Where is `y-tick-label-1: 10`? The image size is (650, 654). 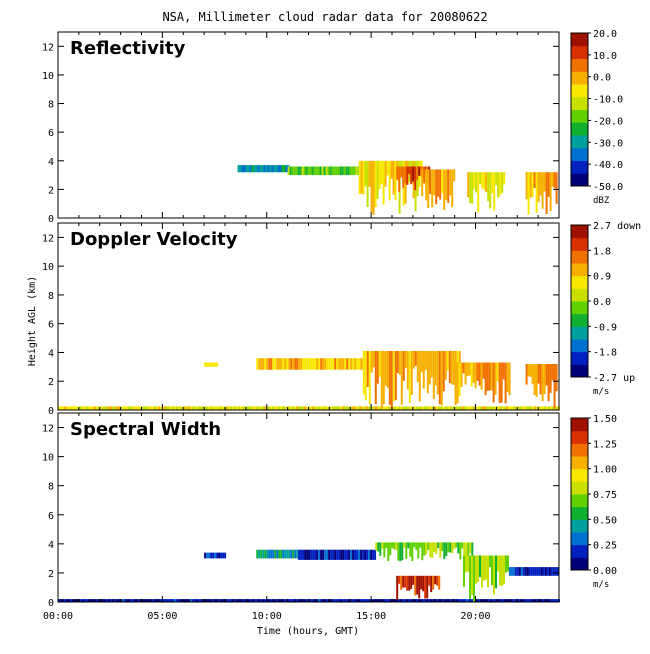
y-tick-label-1: 10 is located at coordinates (48, 267).